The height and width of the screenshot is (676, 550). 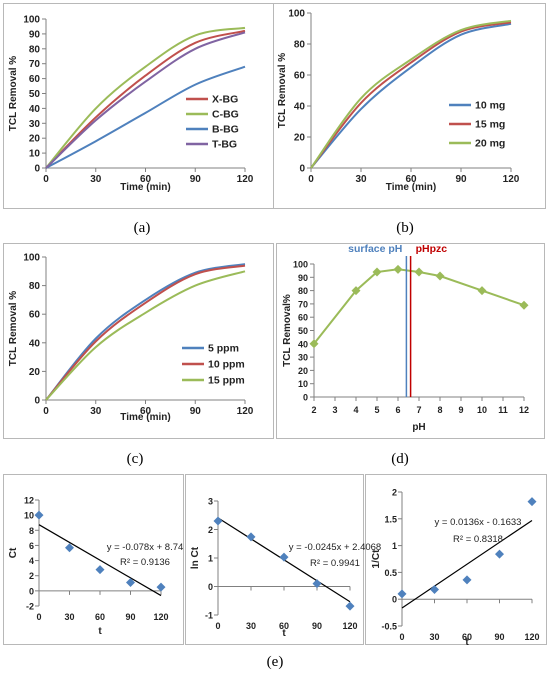 I want to click on x-tick-label-e3: 30, so click(x=434, y=637).